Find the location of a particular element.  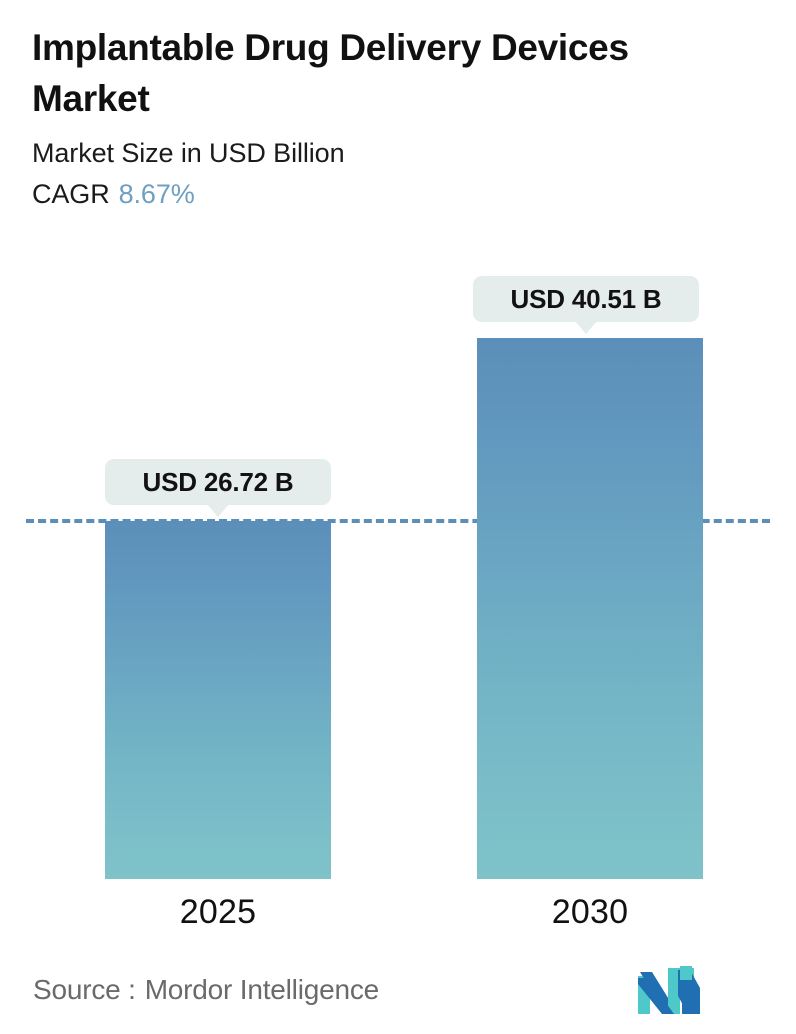

page-title: Implantable Drug Delivery Devices Market is located at coordinates (330, 73).